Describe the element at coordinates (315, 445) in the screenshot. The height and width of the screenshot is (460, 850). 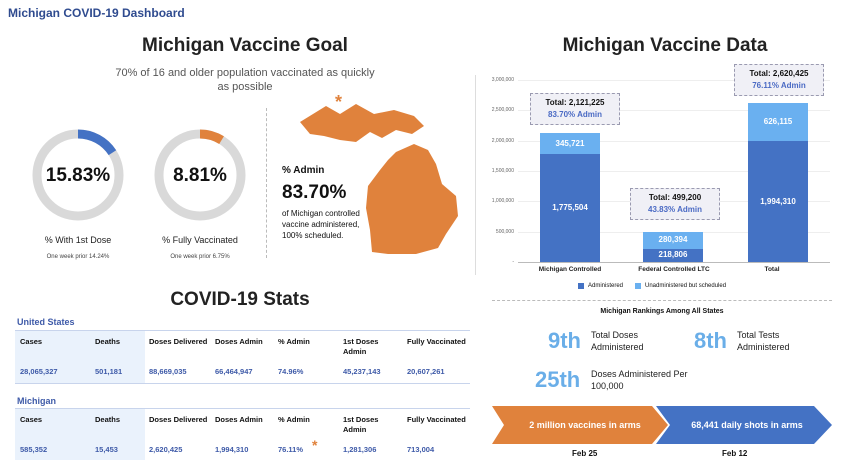
I see `mi-asterisk: *` at that location.